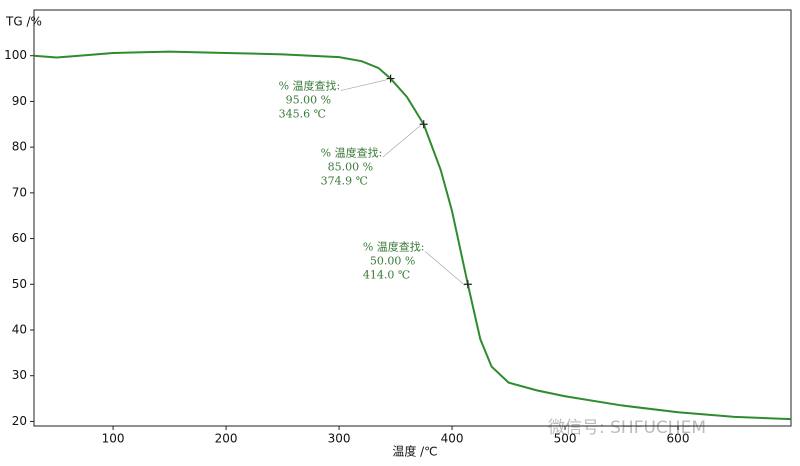 The height and width of the screenshot is (466, 800). I want to click on watermark: 微信号: SHFUCHEM, so click(627, 428).